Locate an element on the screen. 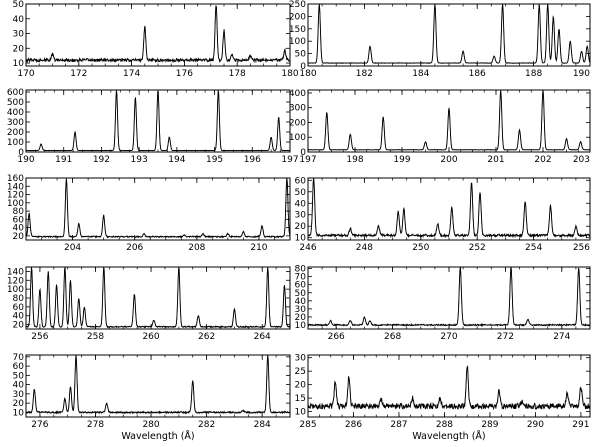 The image size is (600, 447). x-tick-label: 184 is located at coordinates (420, 74).